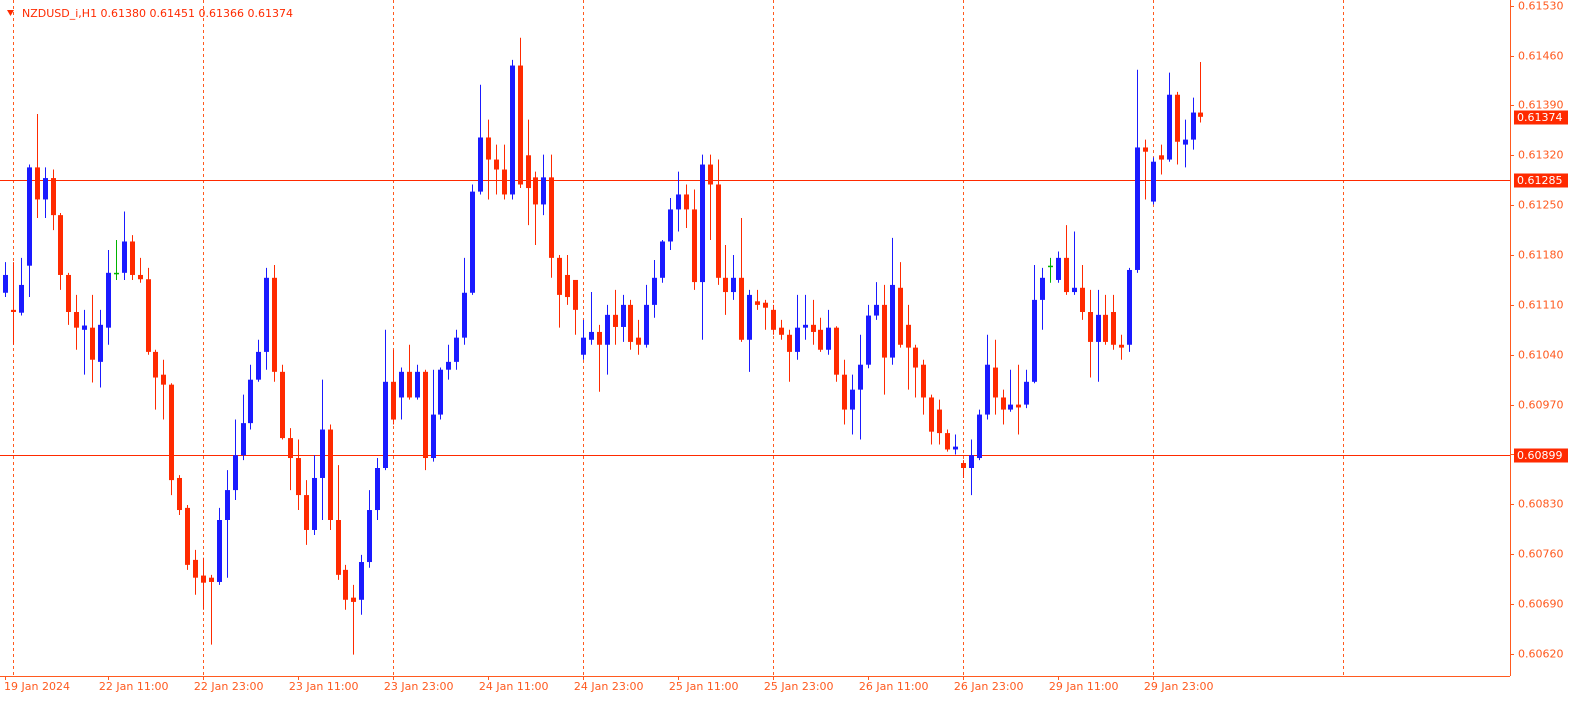 The height and width of the screenshot is (708, 1586). Describe the element at coordinates (1541, 205) in the screenshot. I see `y-tick-label: 0.61250` at that location.